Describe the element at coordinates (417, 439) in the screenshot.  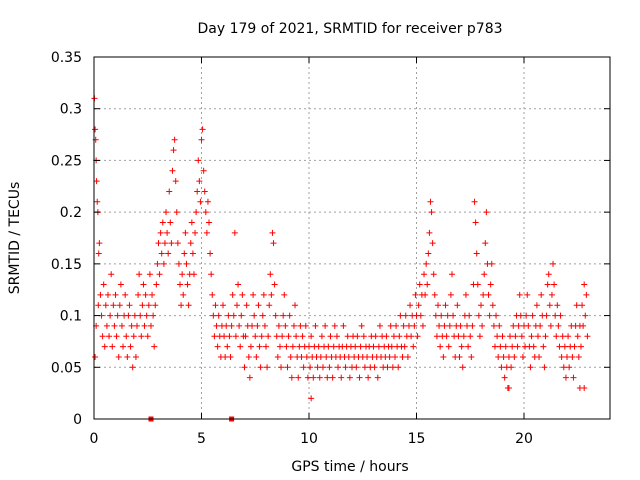
I see `x-tick-label: 15` at that location.